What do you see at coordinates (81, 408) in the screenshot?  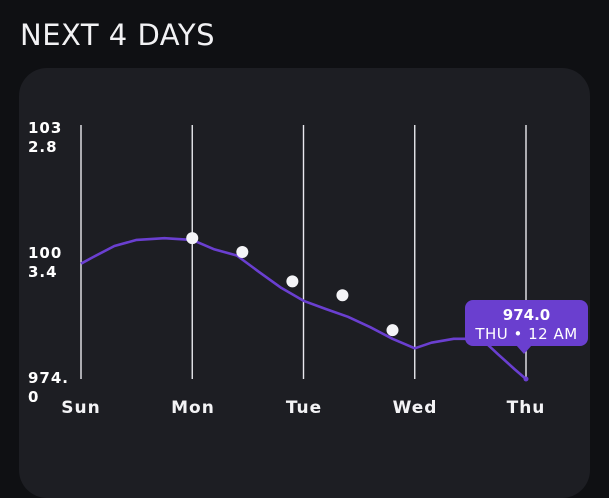 I see `x-tick-sun: Sun` at bounding box center [81, 408].